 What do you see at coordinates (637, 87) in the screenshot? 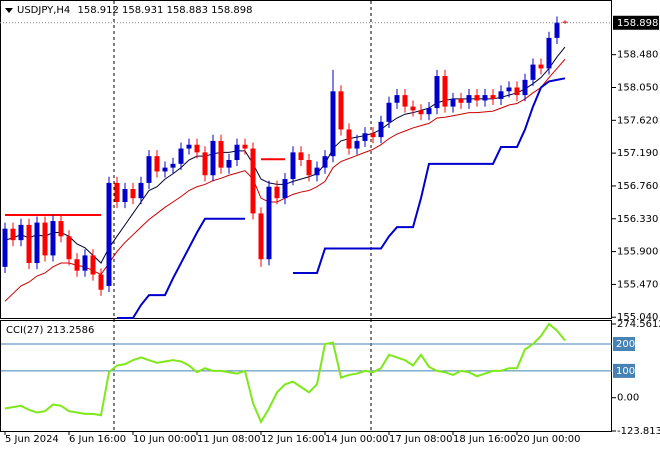
I see `y-tick-label: 158.050` at bounding box center [637, 87].